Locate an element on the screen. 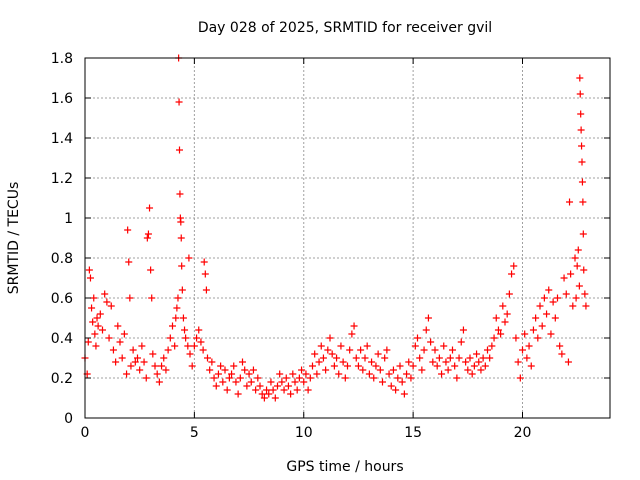 This screenshot has width=640, height=480. y-tick-label: 0.2 is located at coordinates (62, 379).